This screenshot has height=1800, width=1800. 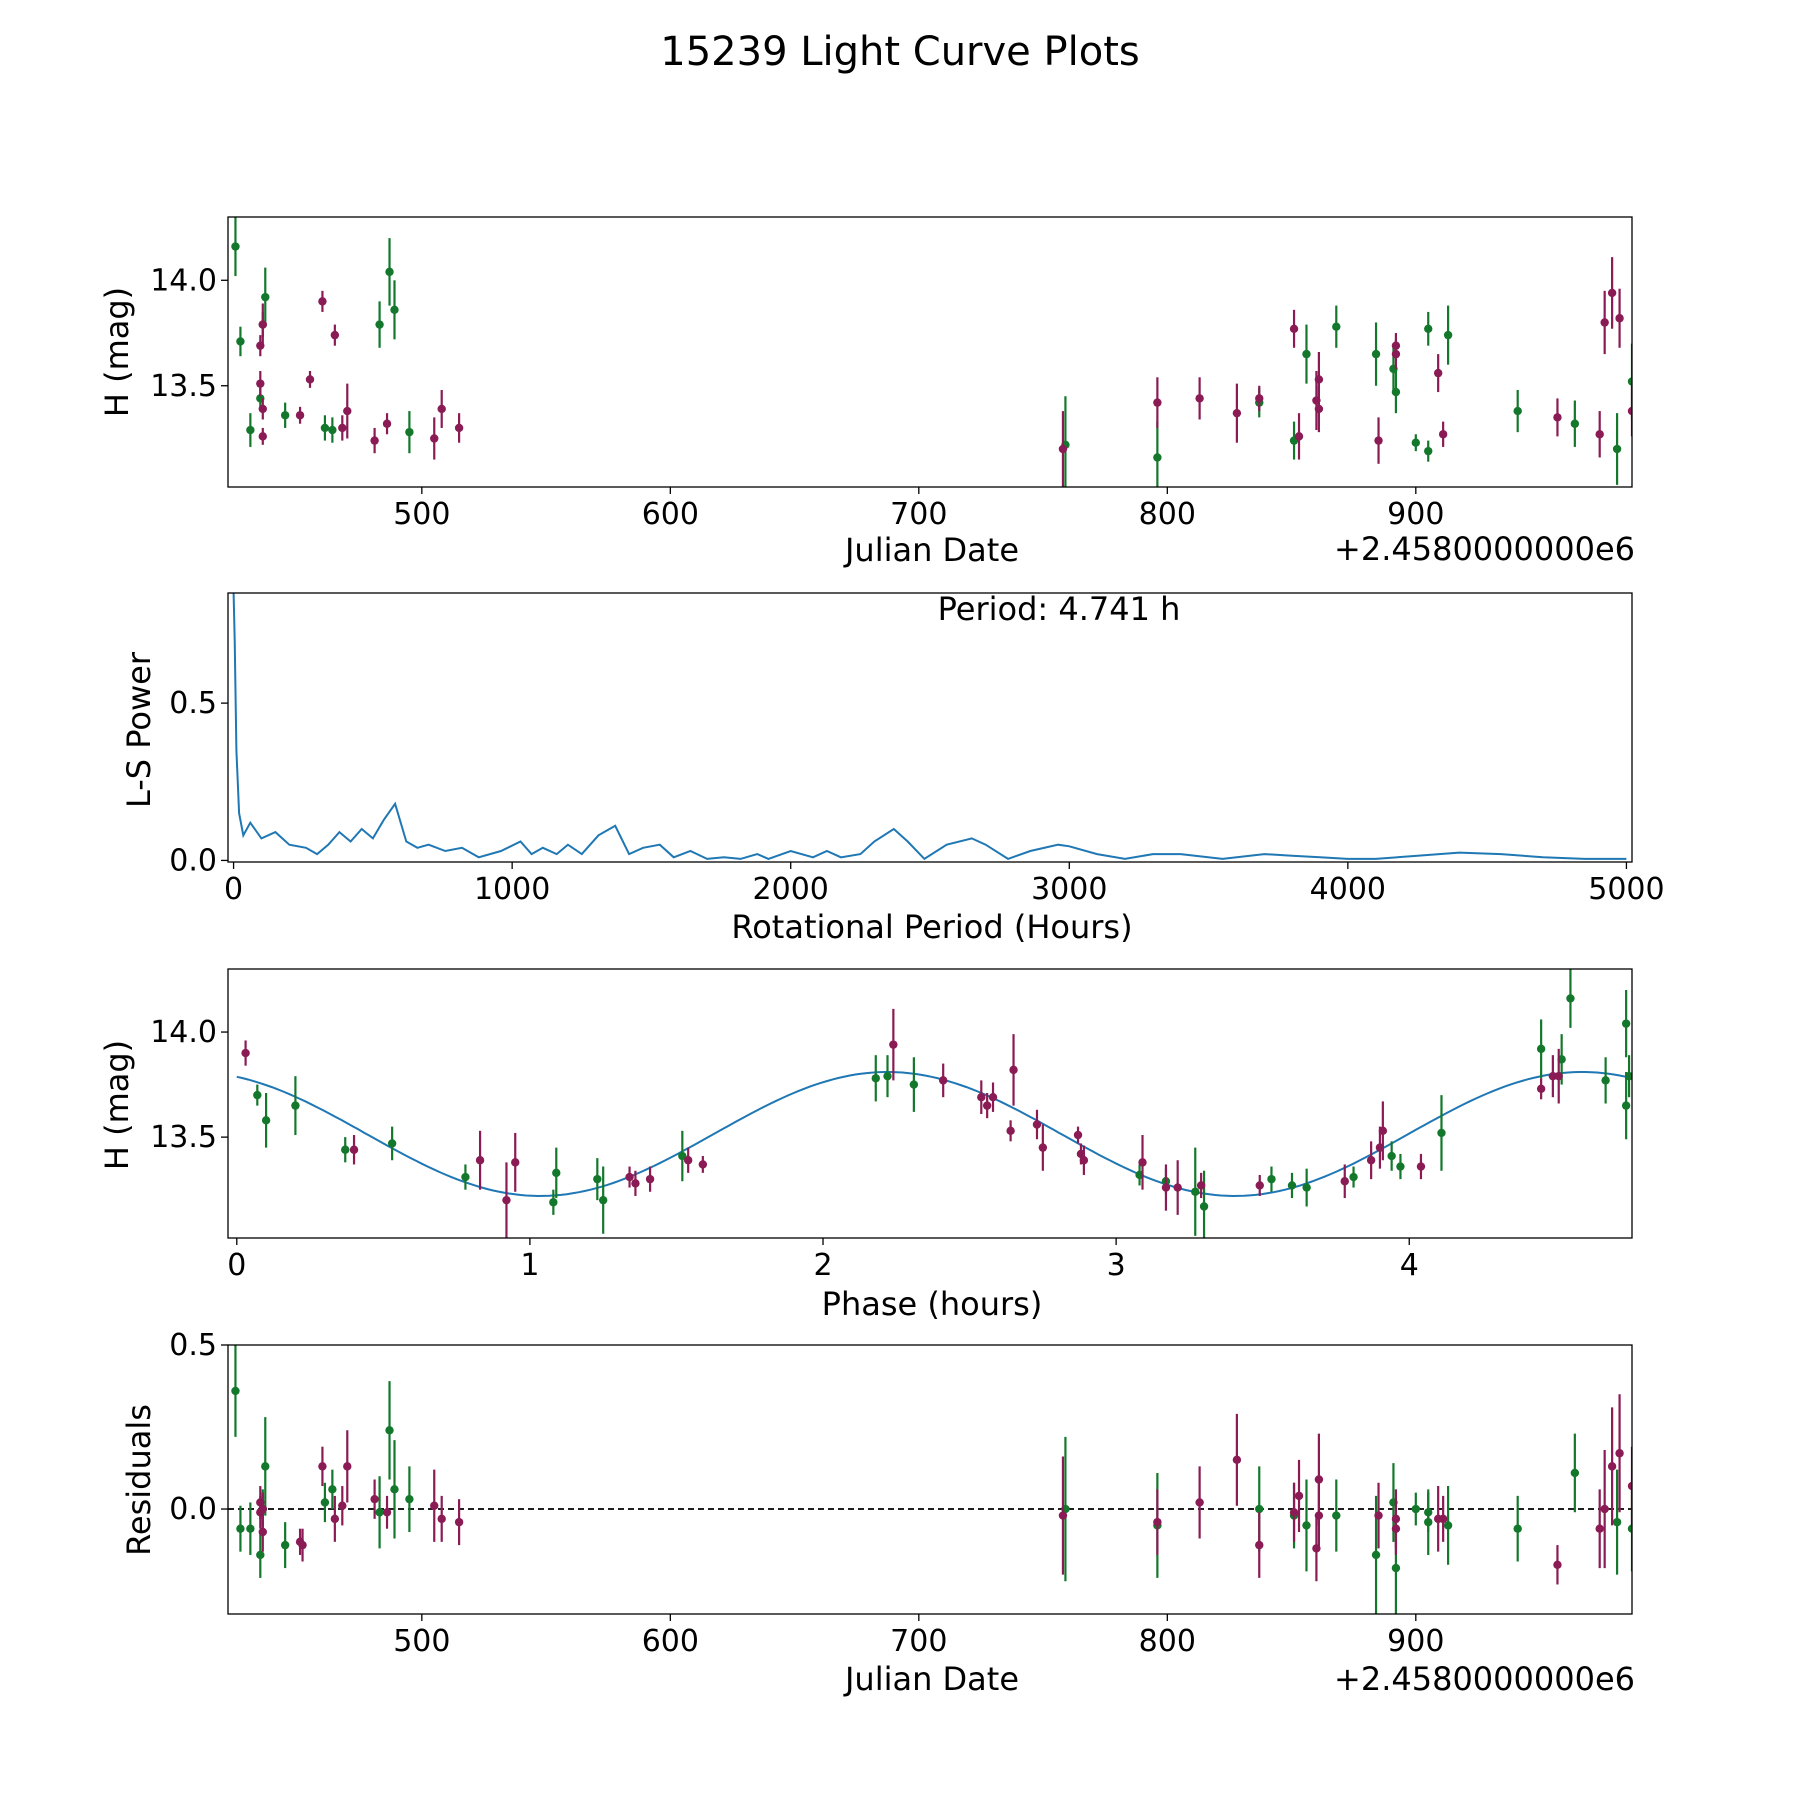 I want to click on periodogram-x-tick-label: 2000, so click(x=791, y=889).